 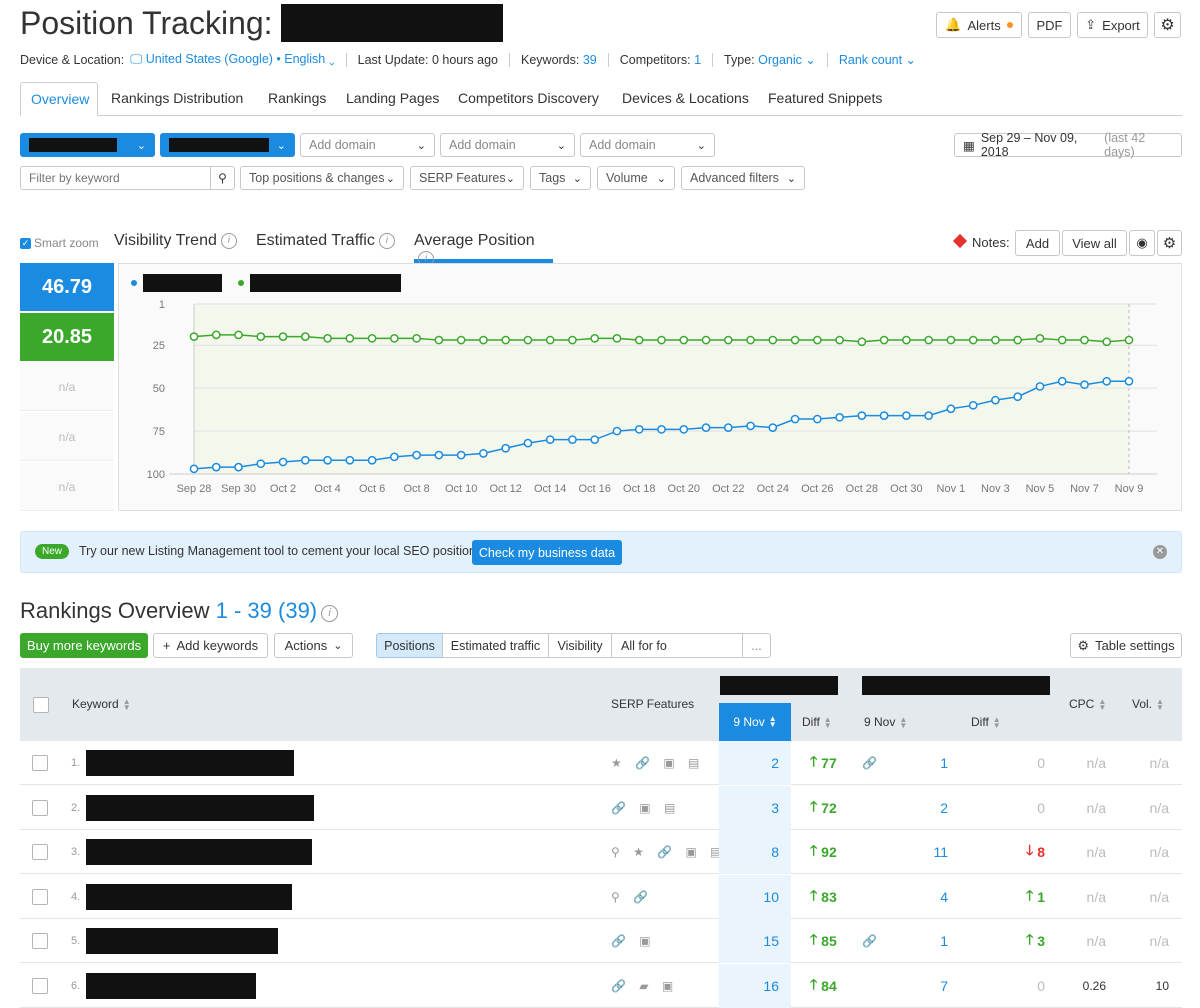 What do you see at coordinates (944, 896) in the screenshot?
I see `position-value-2: 4` at bounding box center [944, 896].